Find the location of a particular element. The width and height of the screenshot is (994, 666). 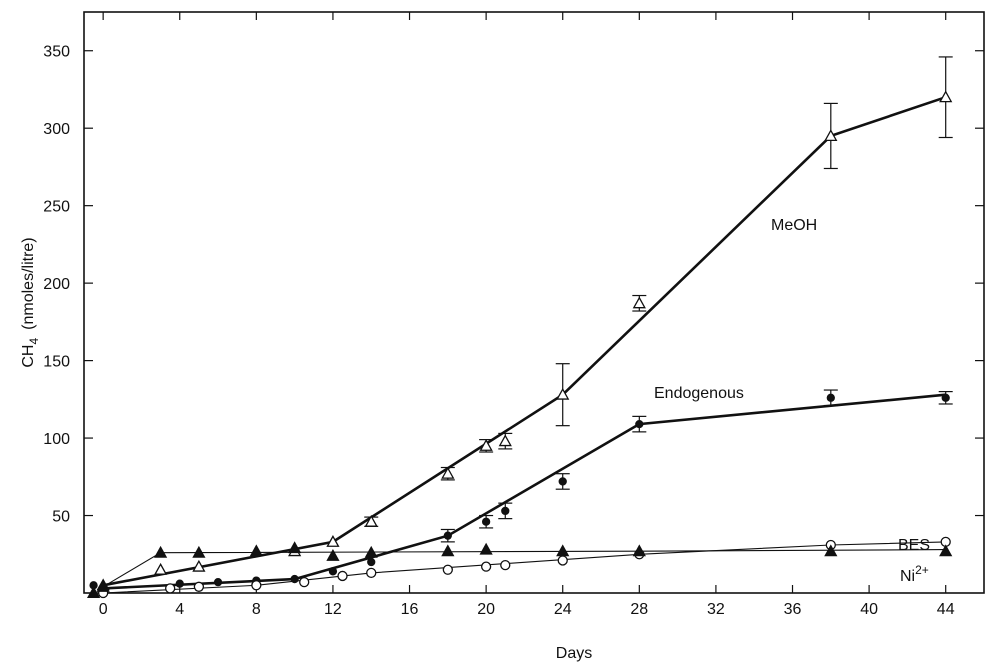

series-label-name: Endogenous is located at coordinates (699, 393).